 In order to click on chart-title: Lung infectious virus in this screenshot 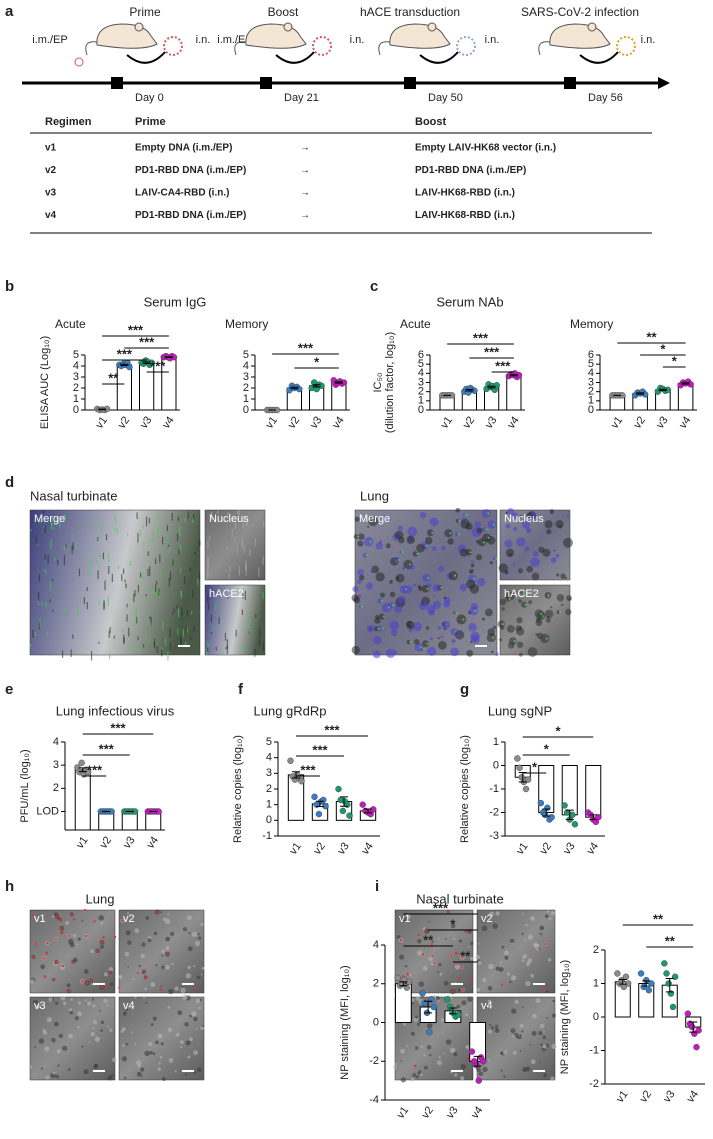, I will do `click(115, 710)`.